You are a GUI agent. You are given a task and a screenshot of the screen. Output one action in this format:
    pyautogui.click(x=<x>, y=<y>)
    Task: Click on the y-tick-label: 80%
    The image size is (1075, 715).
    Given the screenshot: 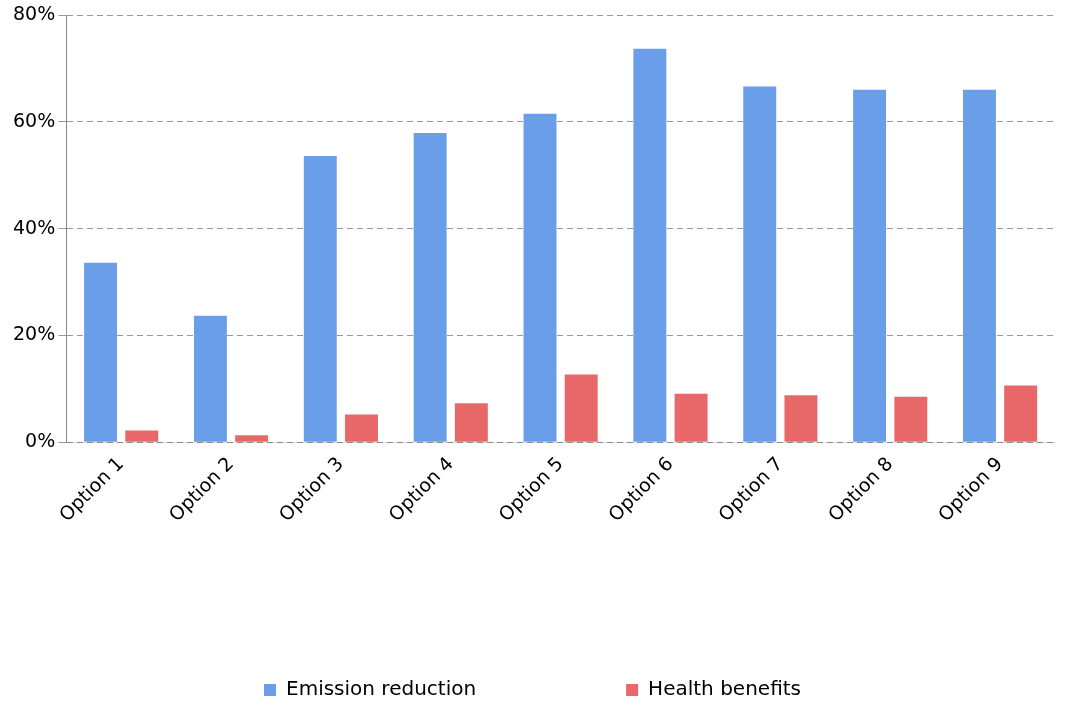 What is the action you would take?
    pyautogui.click(x=34, y=12)
    